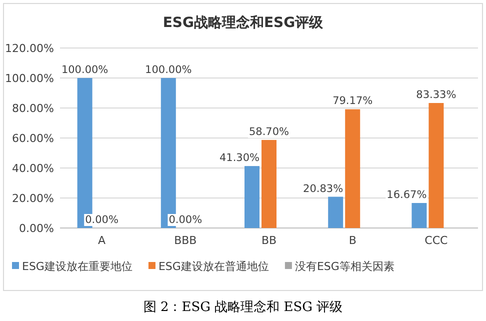 This screenshot has width=486, height=321. I want to click on legend-label: 没有ESG等相关因素, so click(344, 266).